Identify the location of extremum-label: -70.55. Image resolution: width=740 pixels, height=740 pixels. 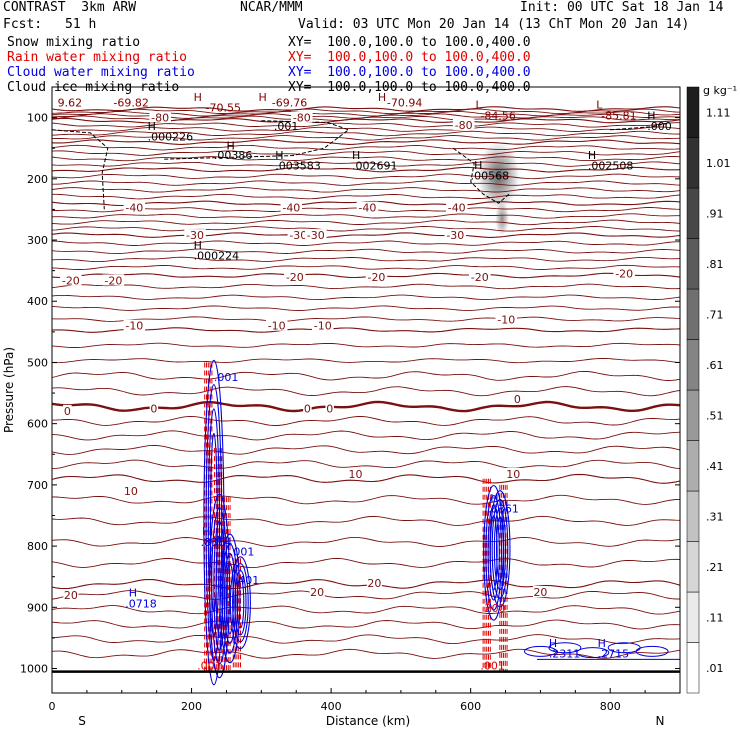
(223, 107).